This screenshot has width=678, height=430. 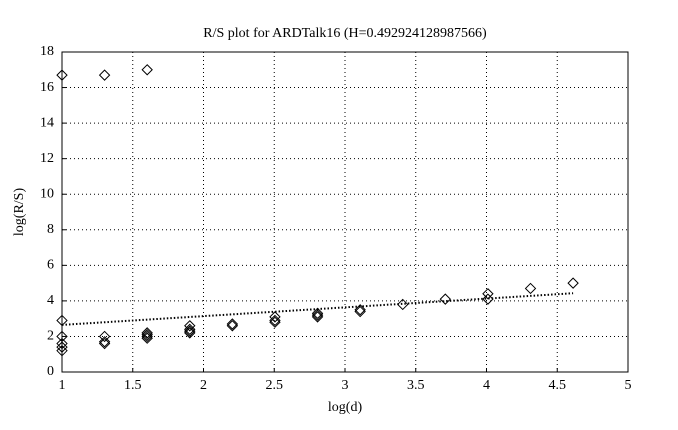 I want to click on y-tick-label: 6, so click(x=50, y=265).